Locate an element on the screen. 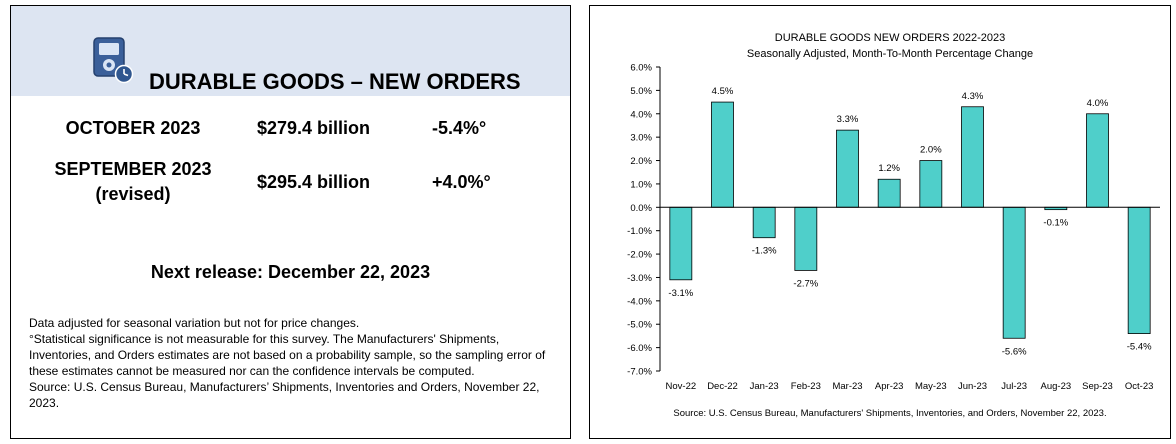  x-tick-label: Oct-23 is located at coordinates (1139, 386).